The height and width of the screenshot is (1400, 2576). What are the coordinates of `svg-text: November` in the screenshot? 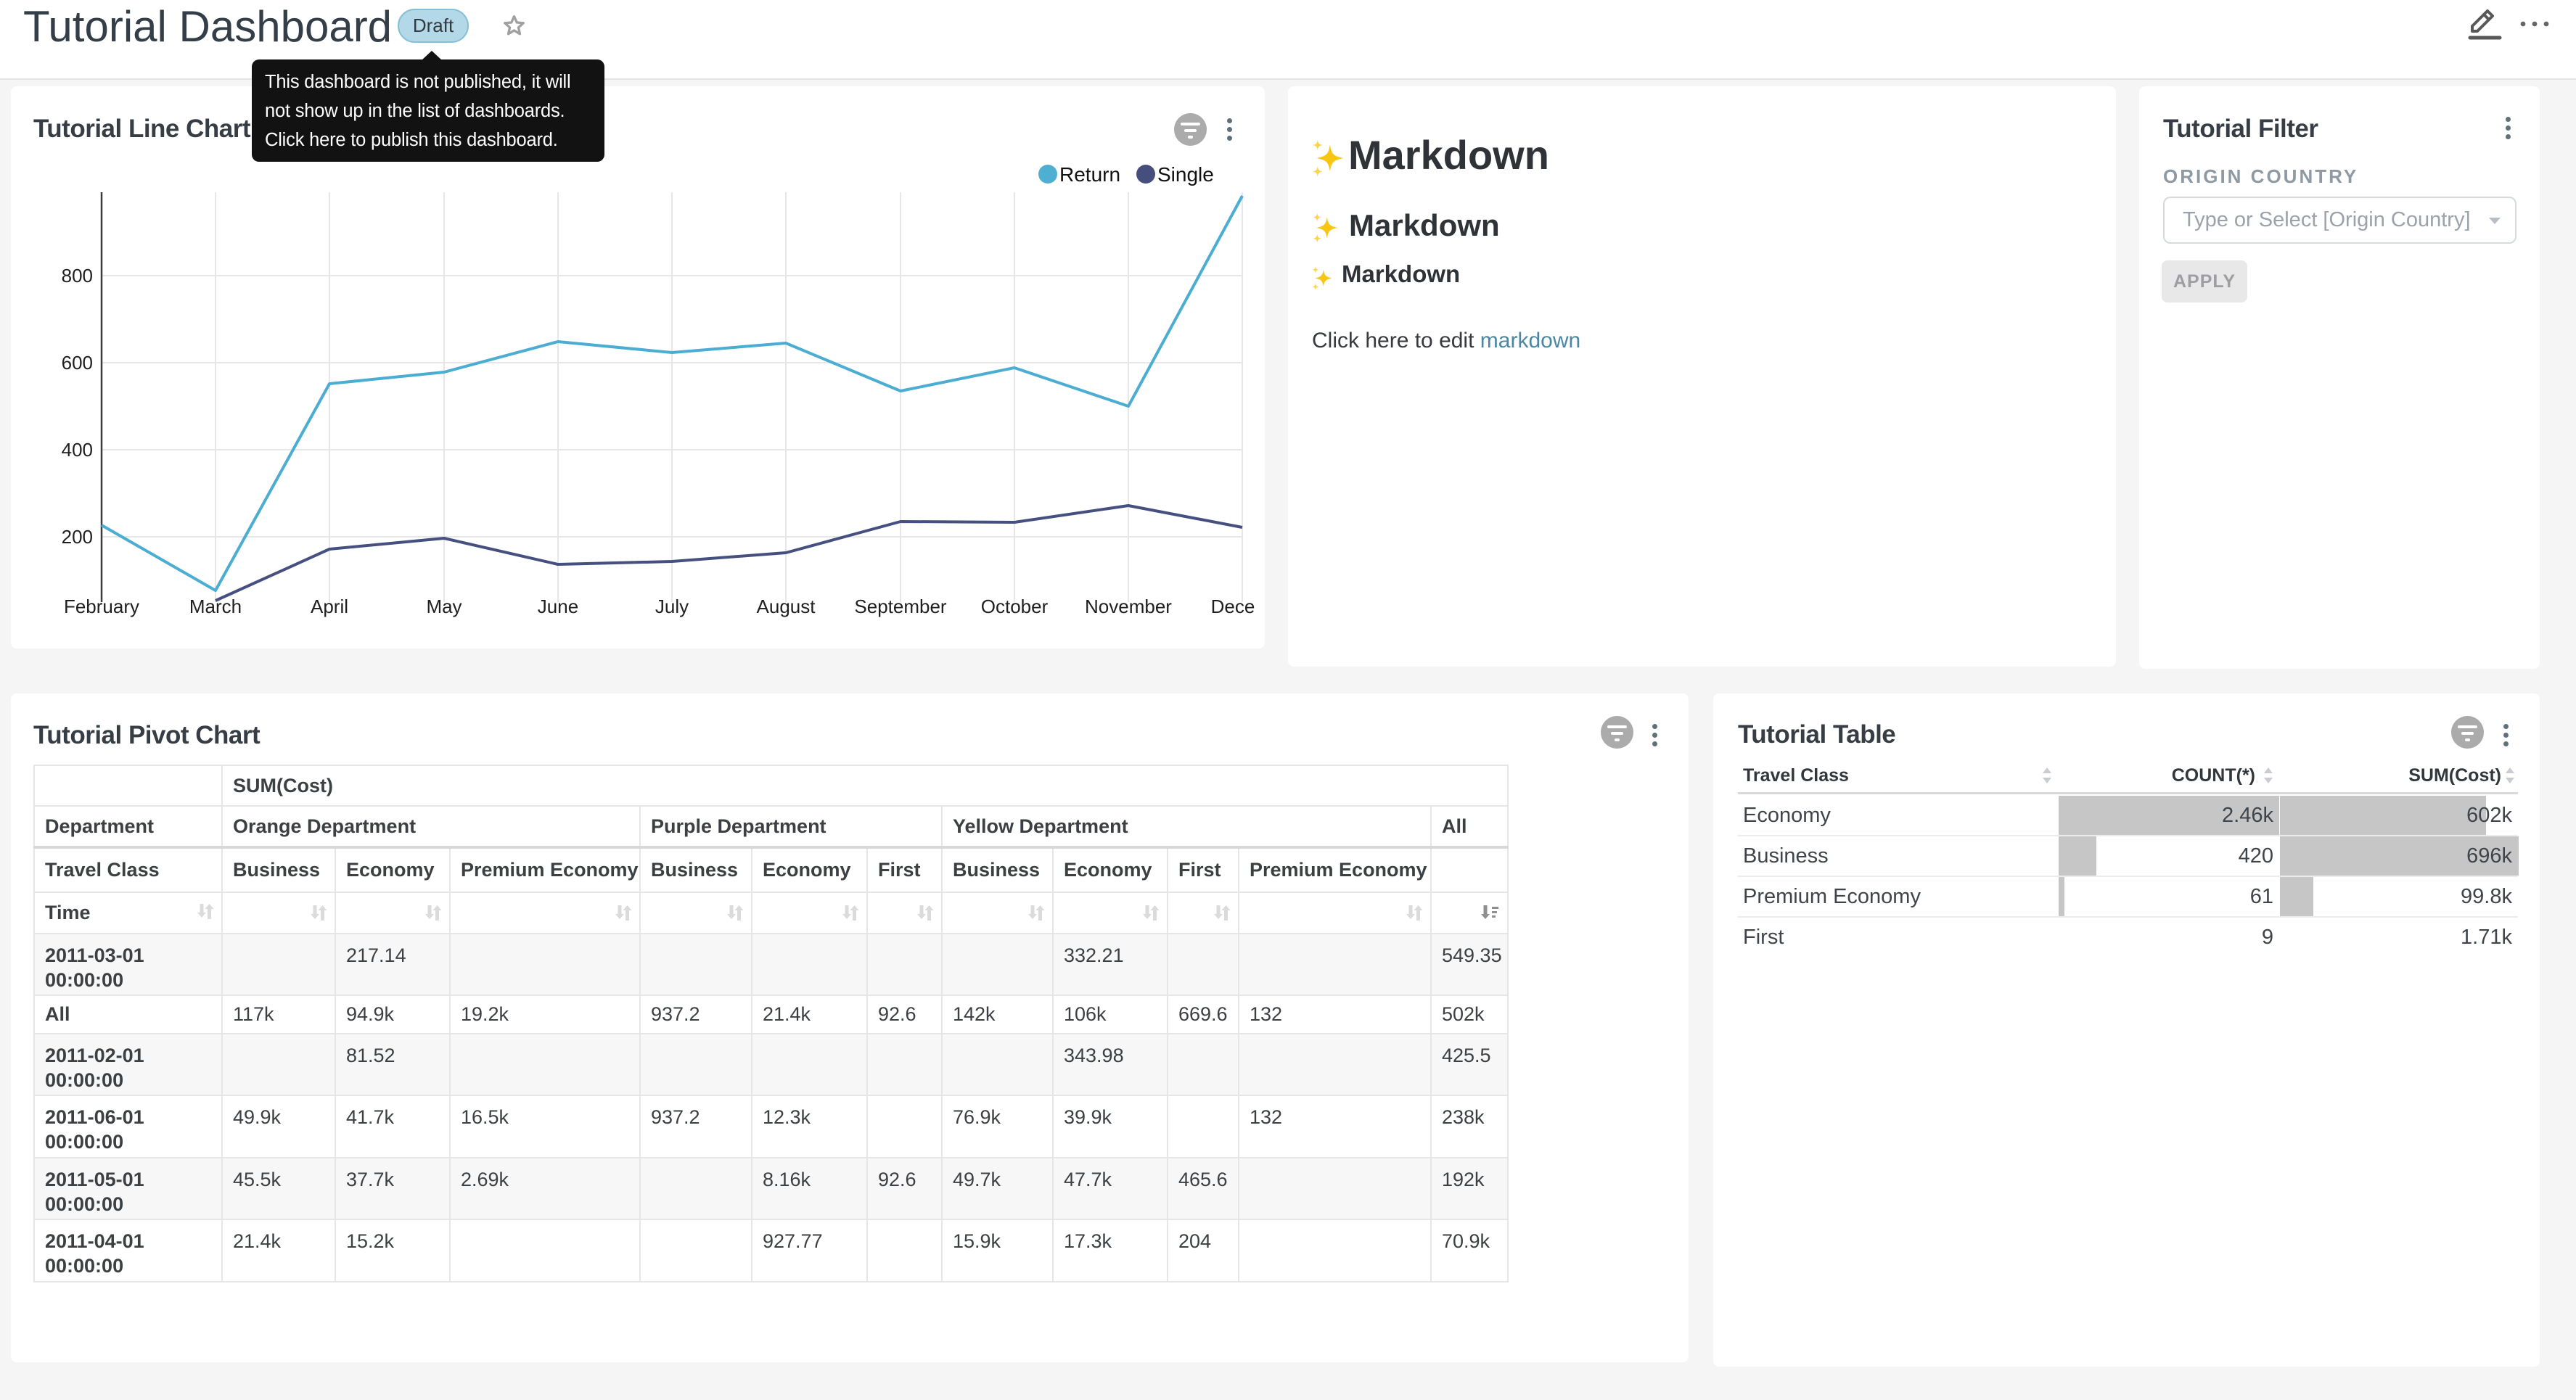 It's located at (1128, 606).